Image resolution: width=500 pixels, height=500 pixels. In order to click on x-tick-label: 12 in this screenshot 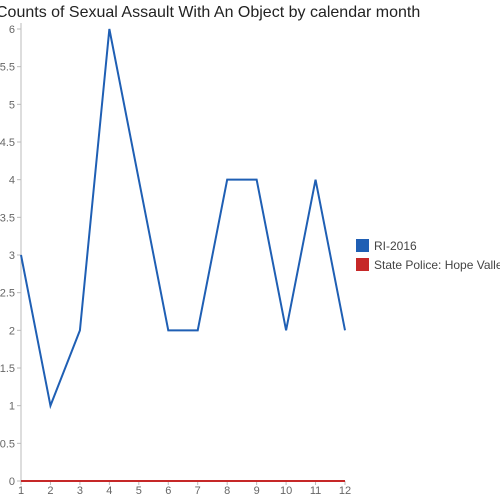, I will do `click(345, 491)`.